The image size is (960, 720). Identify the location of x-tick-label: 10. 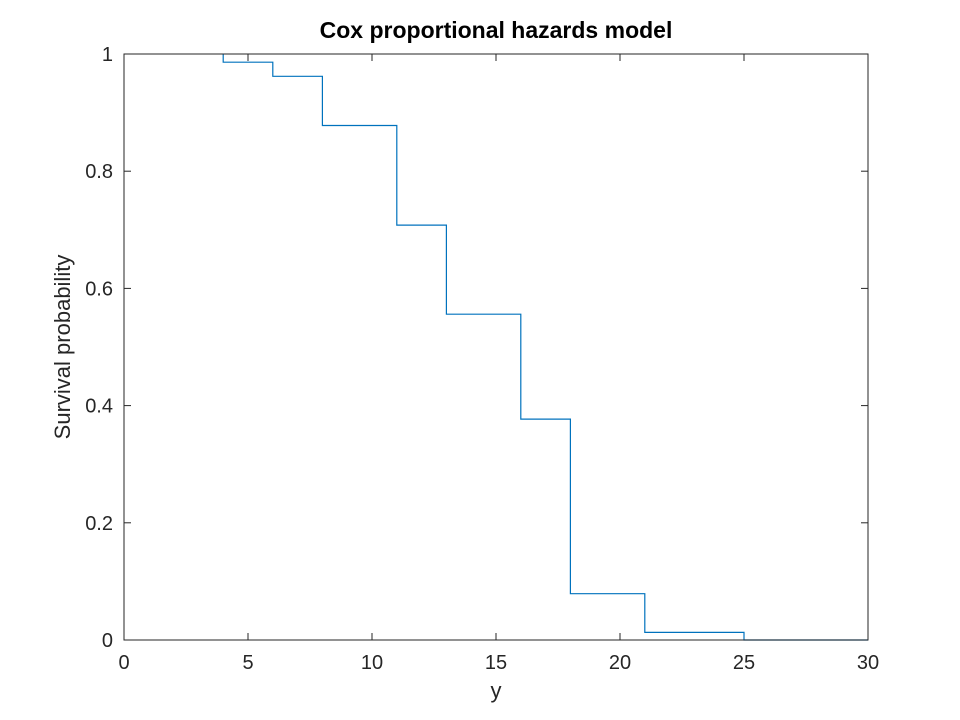
(372, 663).